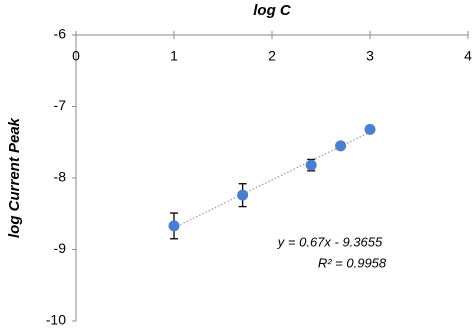 This screenshot has height=328, width=474. I want to click on x-axis-title: log C, so click(272, 10).